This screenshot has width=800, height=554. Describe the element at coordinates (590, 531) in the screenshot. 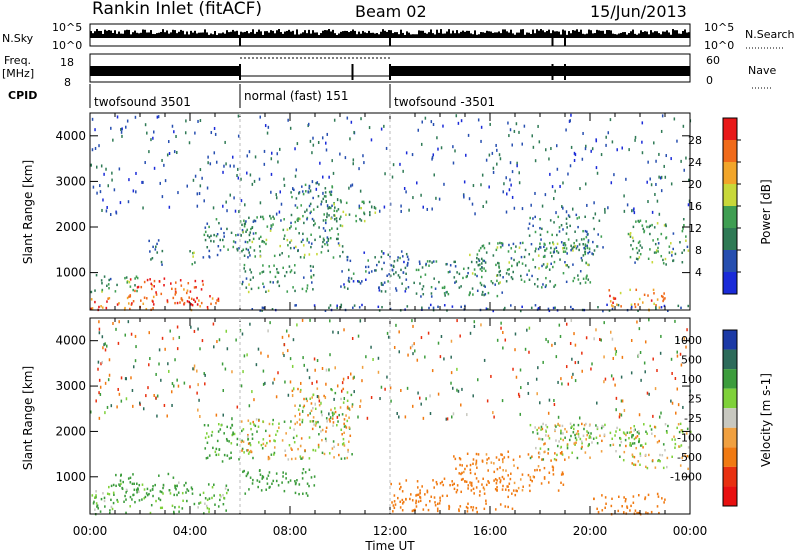

I see `time-tick-label: 20:00` at that location.